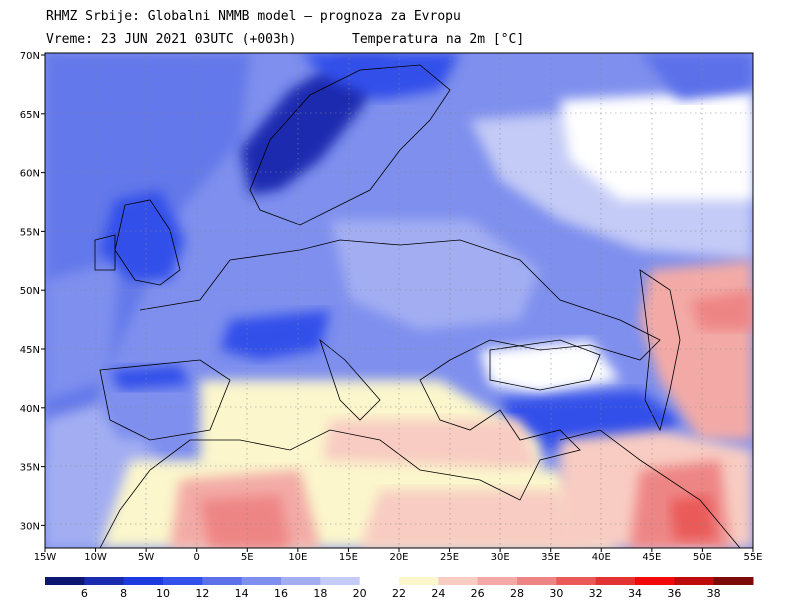 This screenshot has width=800, height=600. What do you see at coordinates (30, 350) in the screenshot?
I see `lat-label: 45N` at bounding box center [30, 350].